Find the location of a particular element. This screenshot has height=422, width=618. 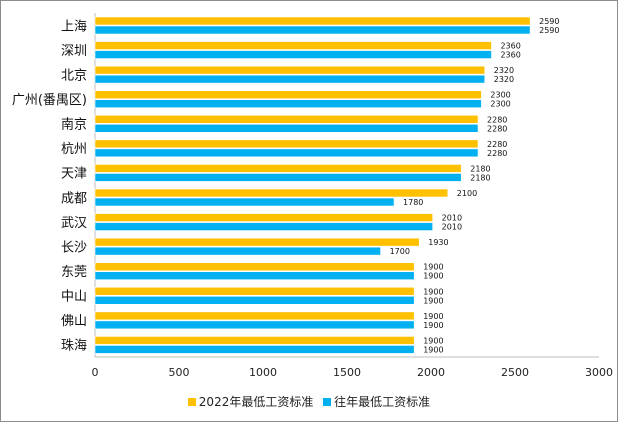

category-label: 杭州 is located at coordinates (74, 149).